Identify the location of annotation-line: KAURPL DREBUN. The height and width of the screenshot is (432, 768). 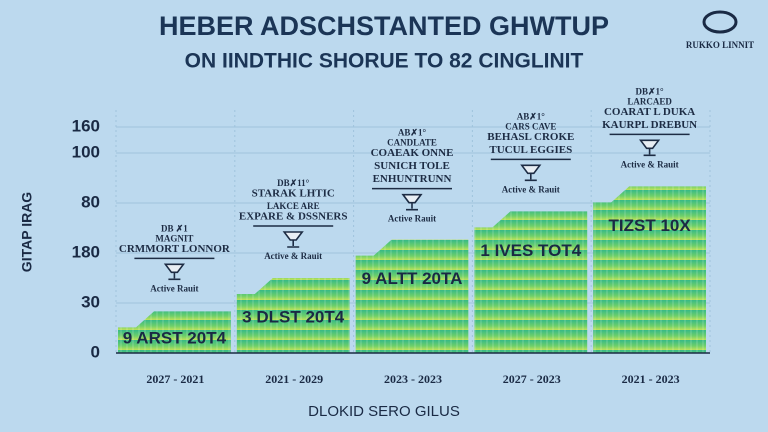
(649, 125).